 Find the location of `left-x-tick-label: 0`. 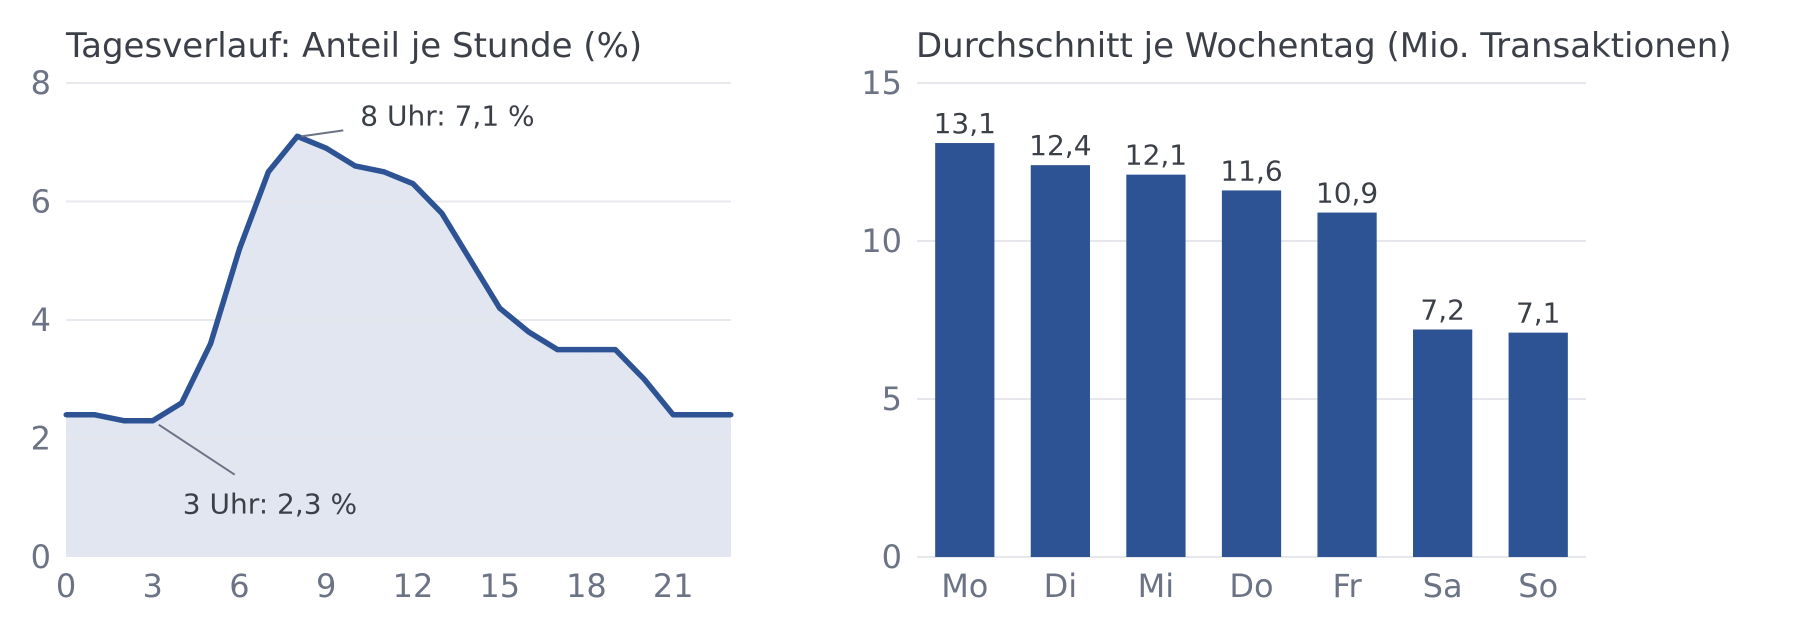

left-x-tick-label: 0 is located at coordinates (66, 586).